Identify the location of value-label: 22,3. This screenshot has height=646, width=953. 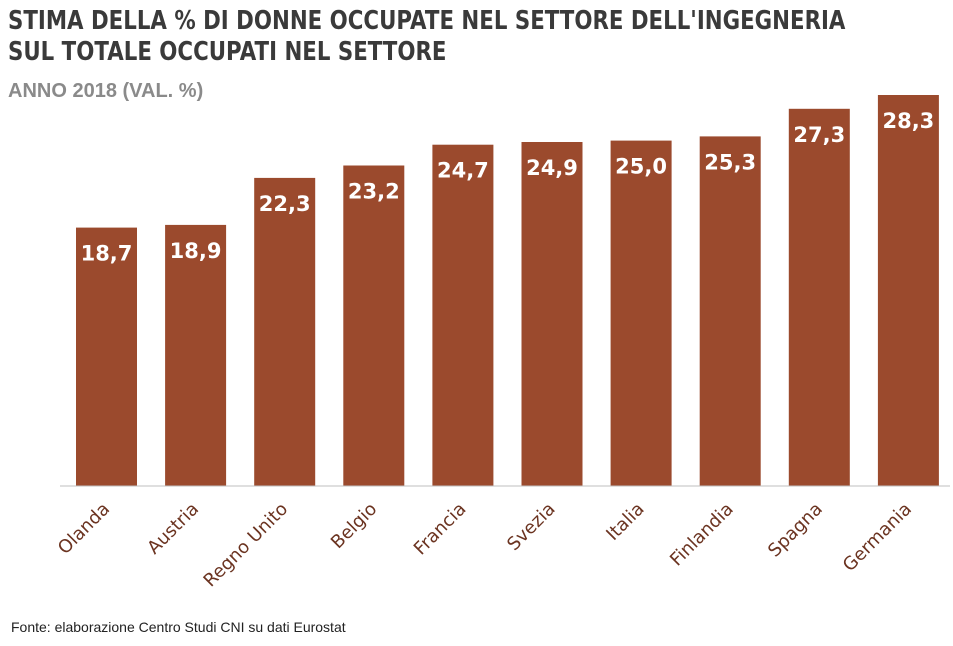
(285, 204).